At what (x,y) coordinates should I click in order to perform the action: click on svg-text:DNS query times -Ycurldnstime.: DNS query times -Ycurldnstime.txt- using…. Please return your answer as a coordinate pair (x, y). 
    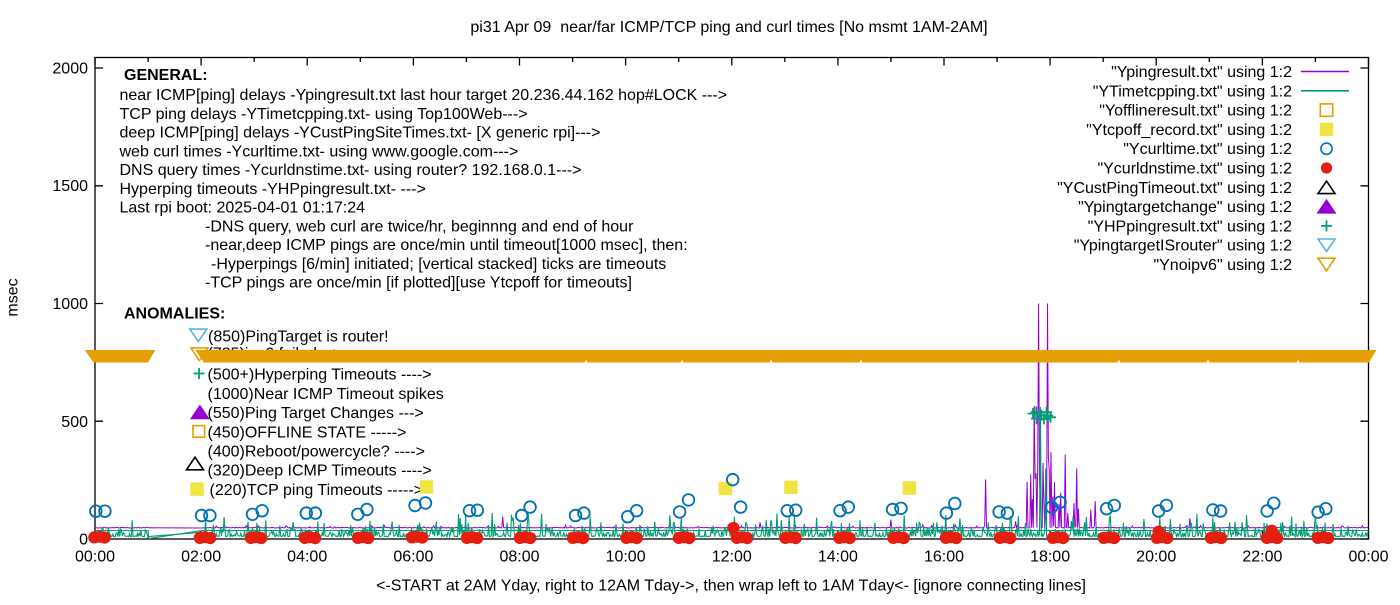
    Looking at the image, I should click on (351, 170).